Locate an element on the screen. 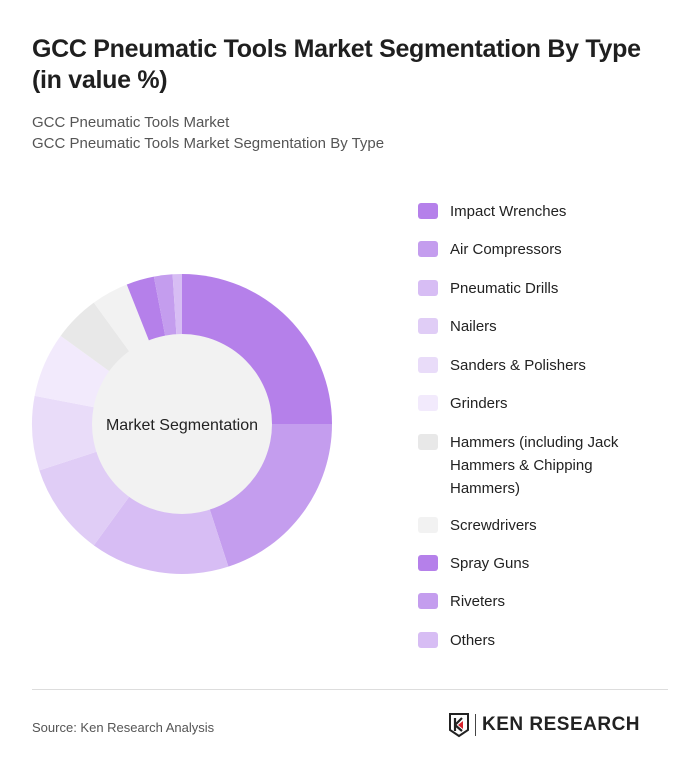  legend-item: Riveters is located at coordinates (461, 601).